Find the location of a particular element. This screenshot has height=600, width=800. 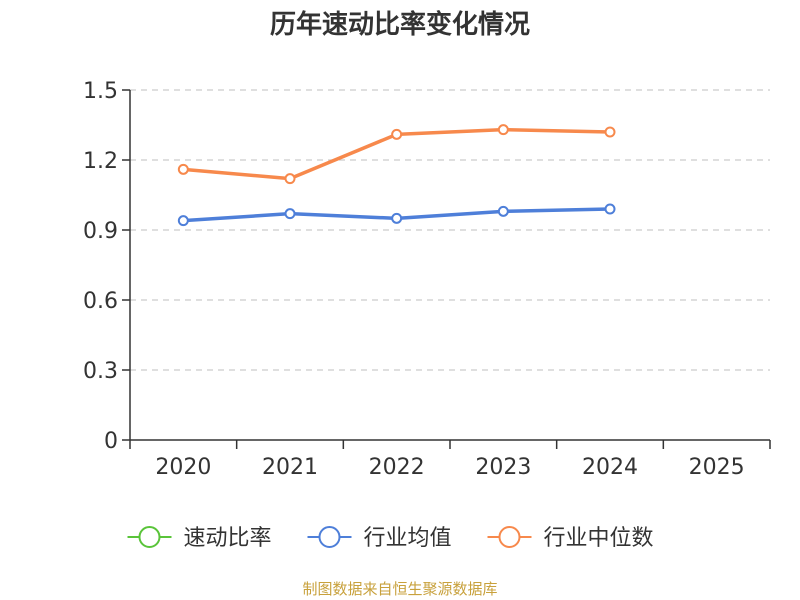

x-axis-ticks: 2020 2021 2022 2023 2024 2025 is located at coordinates (450, 460).